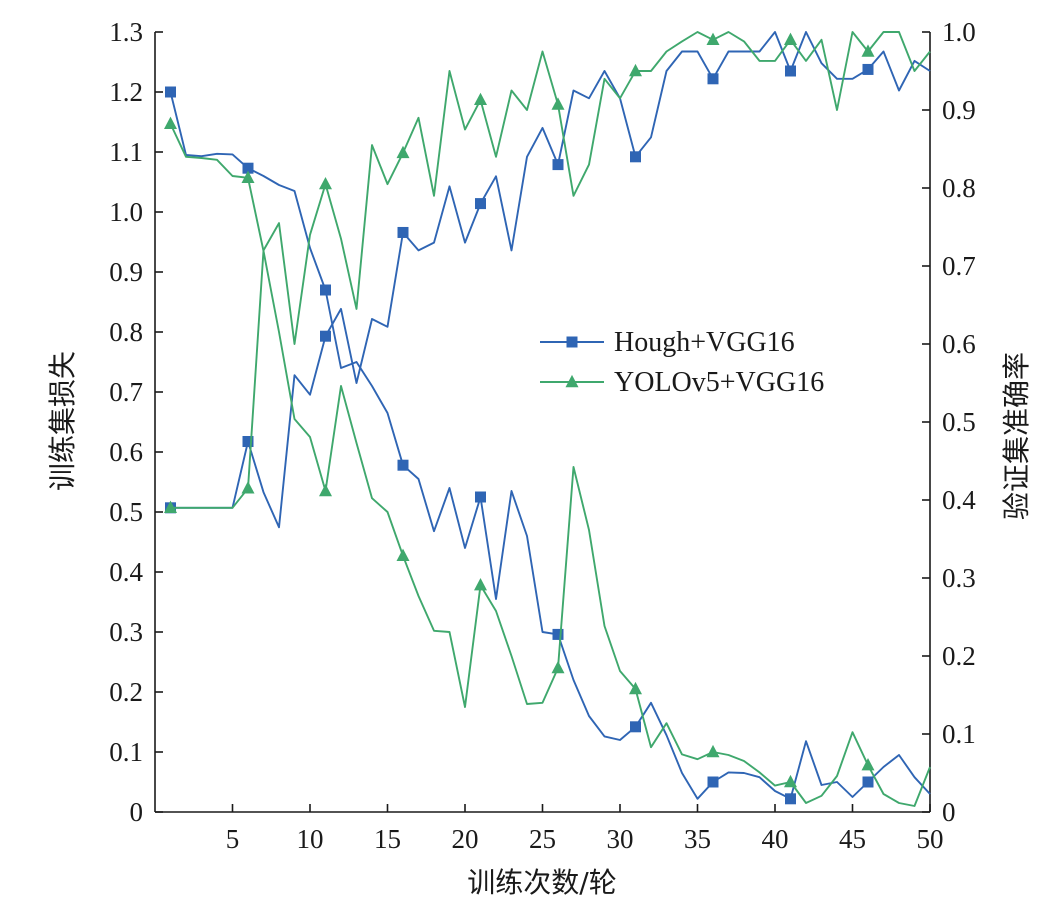 This screenshot has width=1053, height=917. Describe the element at coordinates (542, 839) in the screenshot. I see `x-tick-label: 25` at that location.